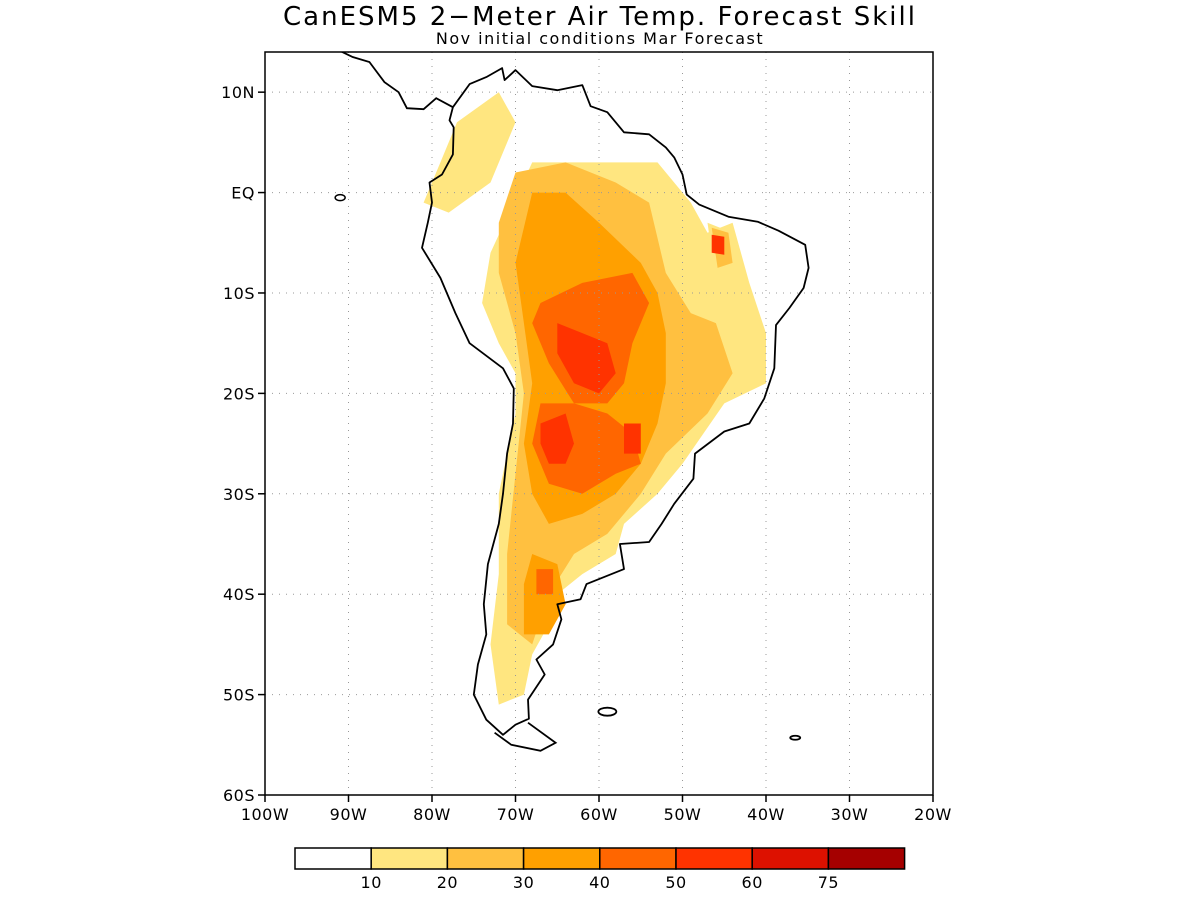 The image size is (1200, 900). I want to click on skill-region-chaco-peak, so click(557, 438).